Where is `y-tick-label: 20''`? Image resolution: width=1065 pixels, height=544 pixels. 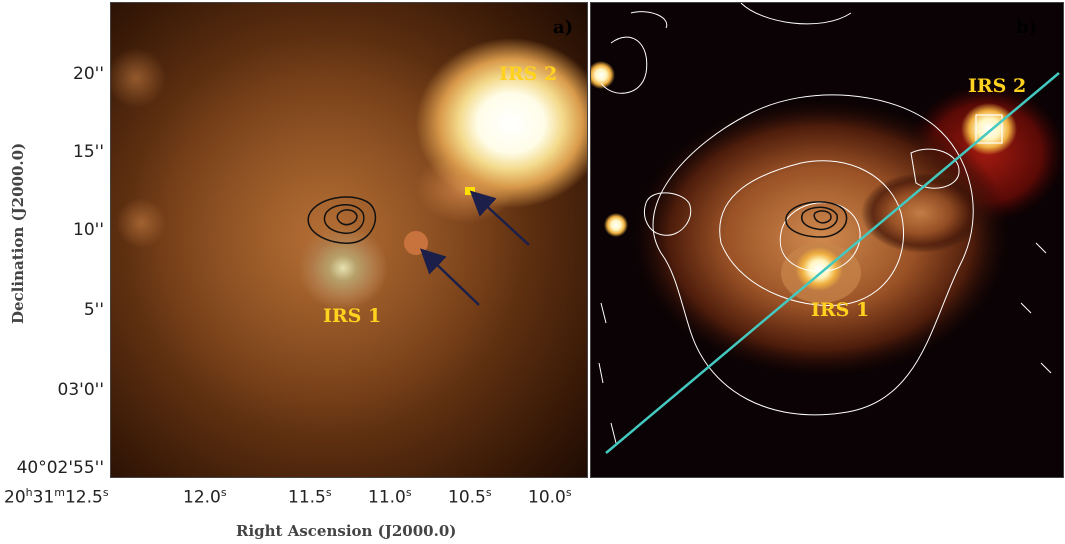
y-tick-label: 20'' is located at coordinates (88, 74).